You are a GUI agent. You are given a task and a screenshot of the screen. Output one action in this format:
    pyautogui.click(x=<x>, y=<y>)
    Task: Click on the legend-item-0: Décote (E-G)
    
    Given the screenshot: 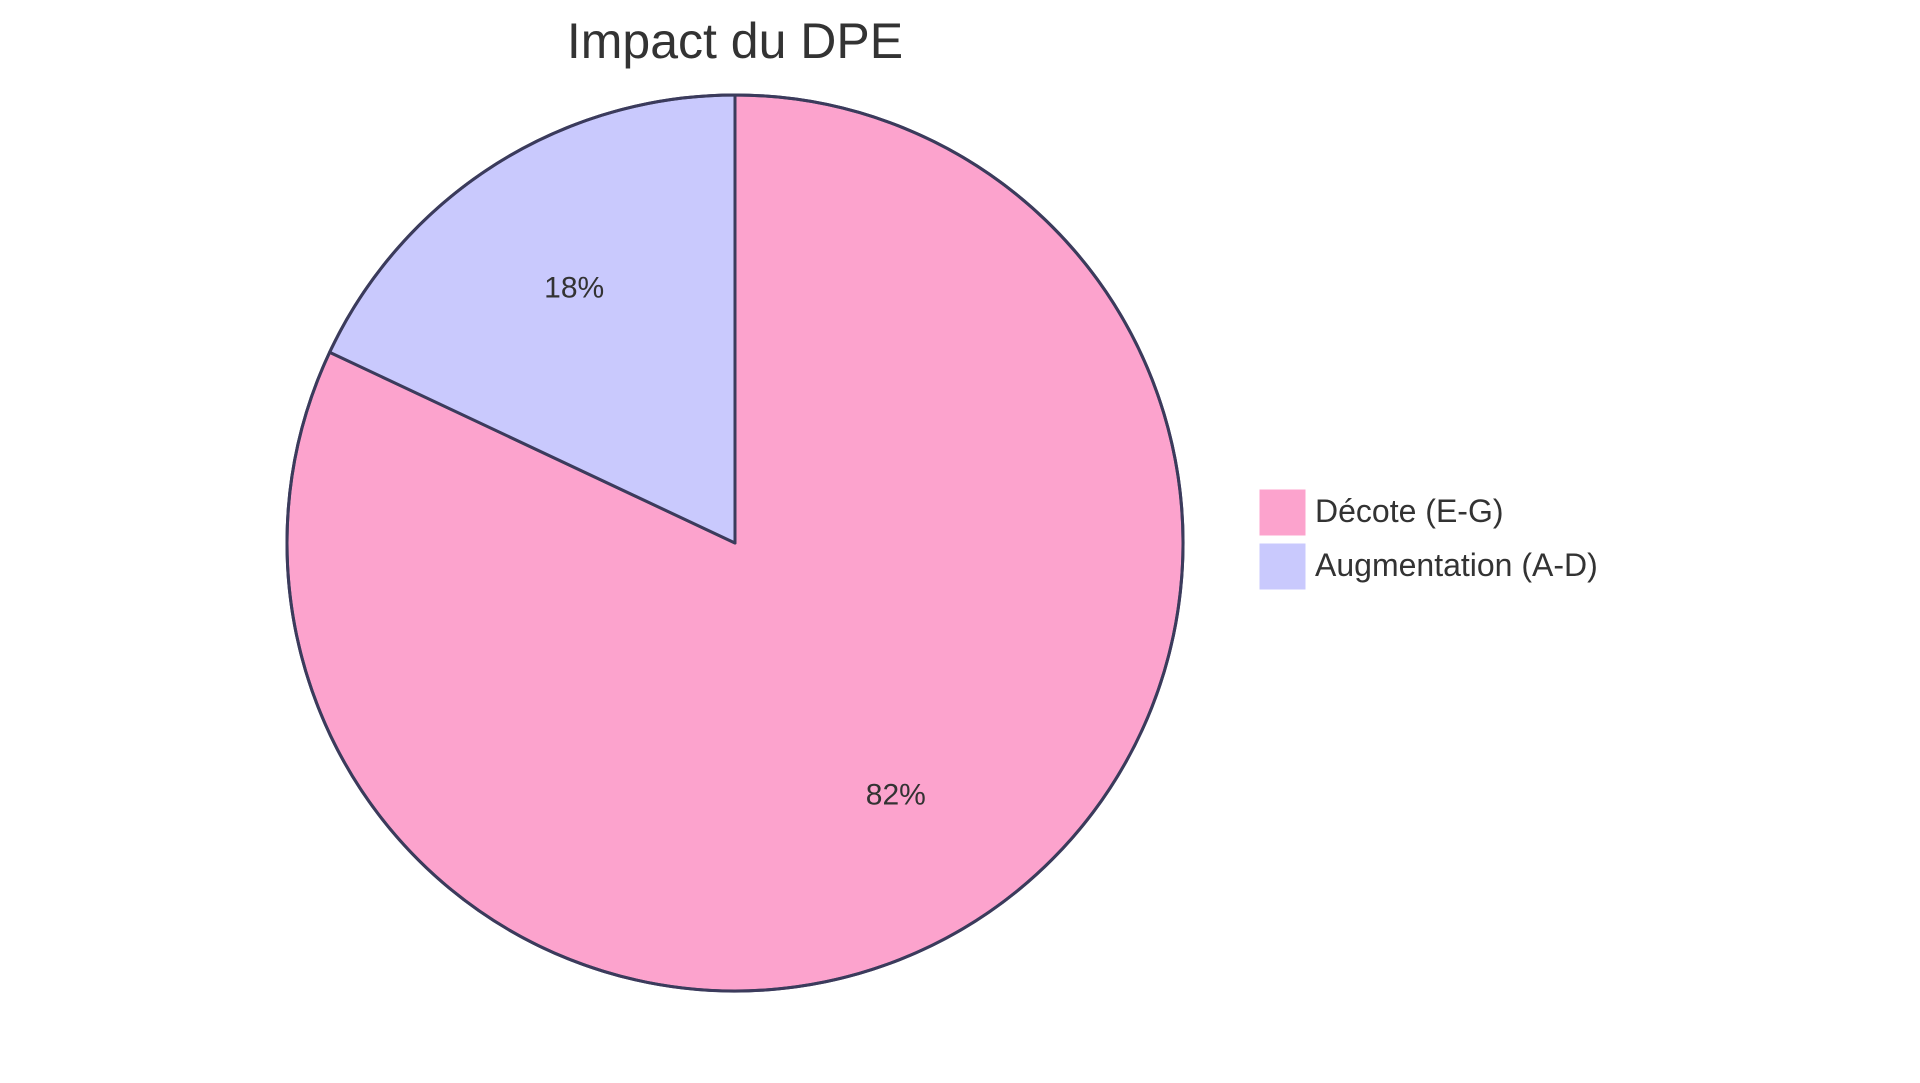 What is the action you would take?
    pyautogui.click(x=1381, y=512)
    